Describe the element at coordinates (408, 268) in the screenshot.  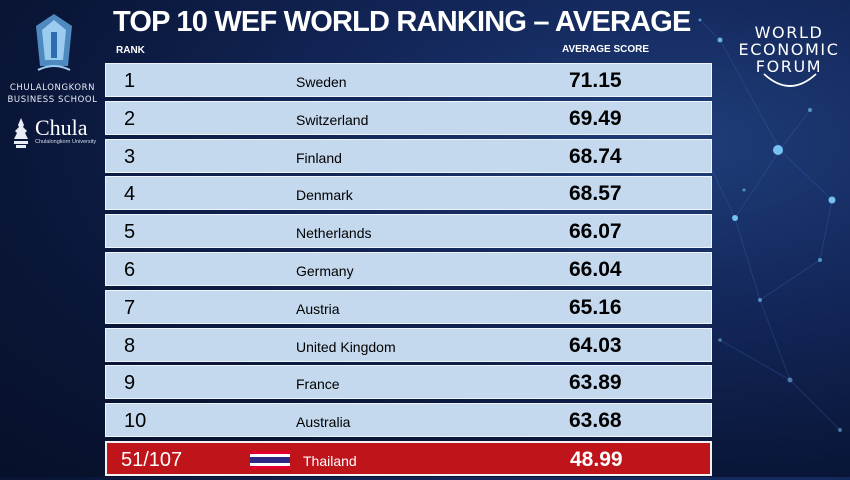
I see `ranking-row: 6 Germany 66.04` at that location.